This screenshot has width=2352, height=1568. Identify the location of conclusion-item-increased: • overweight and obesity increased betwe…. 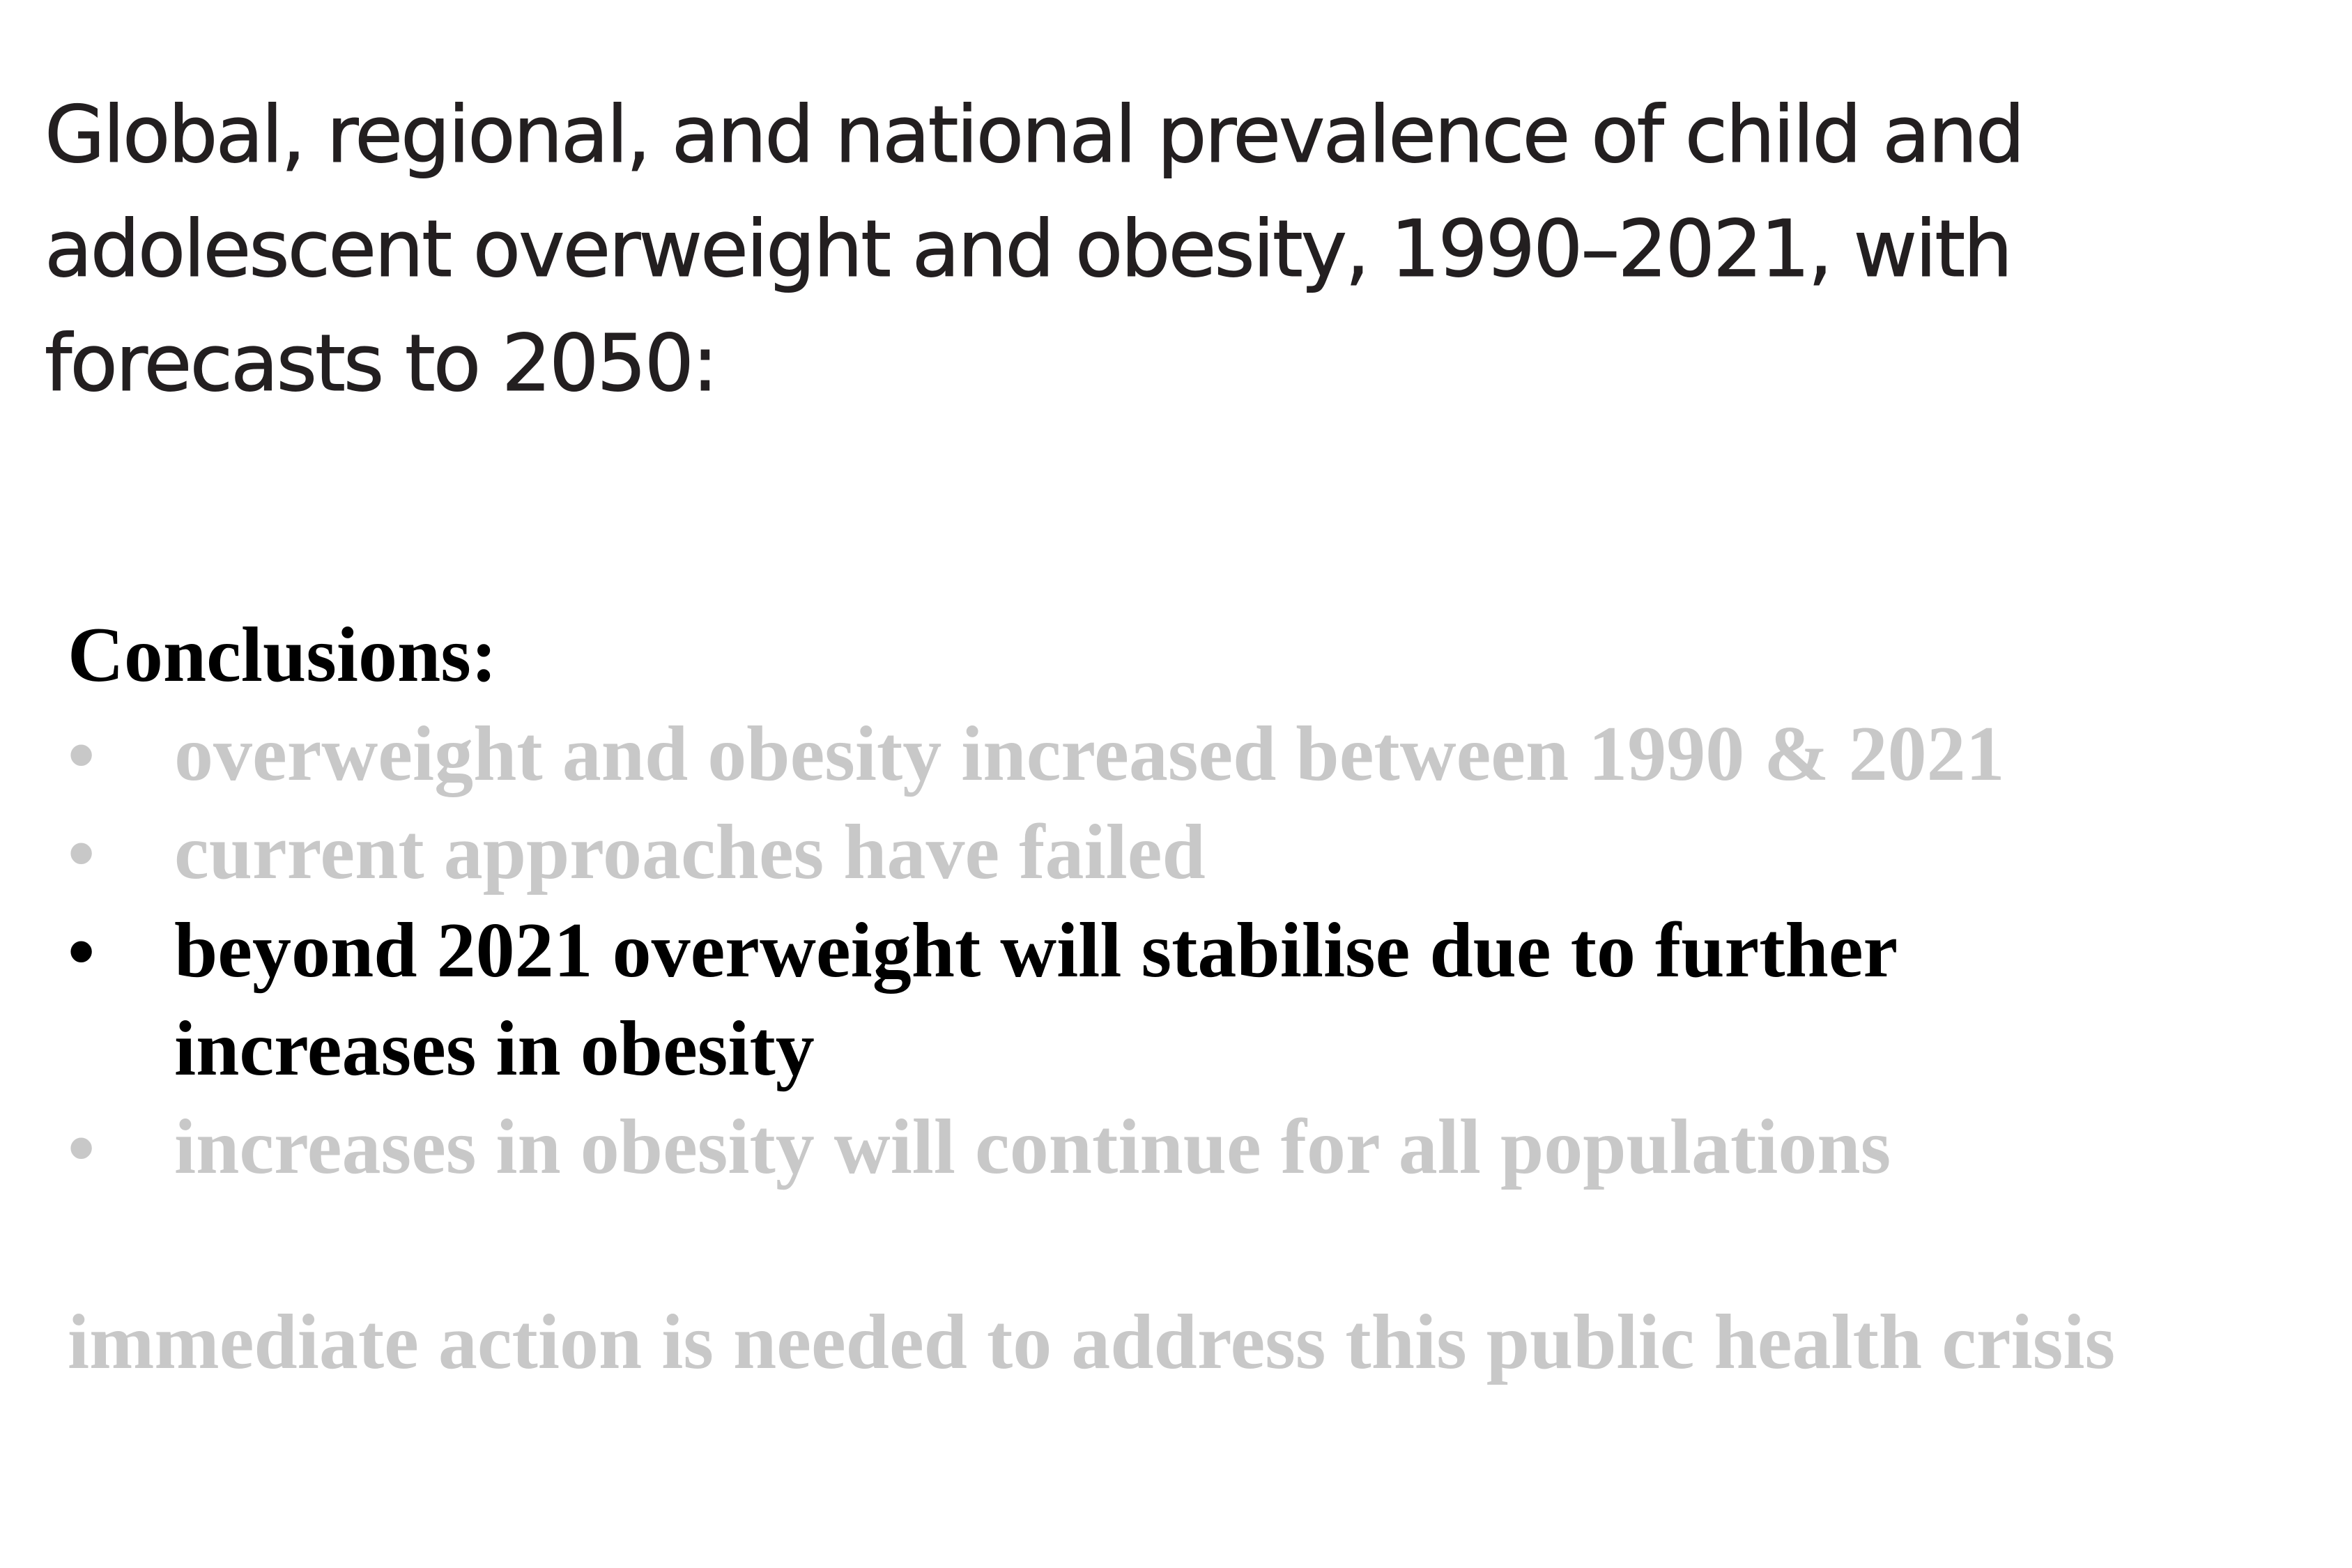
(1183, 754).